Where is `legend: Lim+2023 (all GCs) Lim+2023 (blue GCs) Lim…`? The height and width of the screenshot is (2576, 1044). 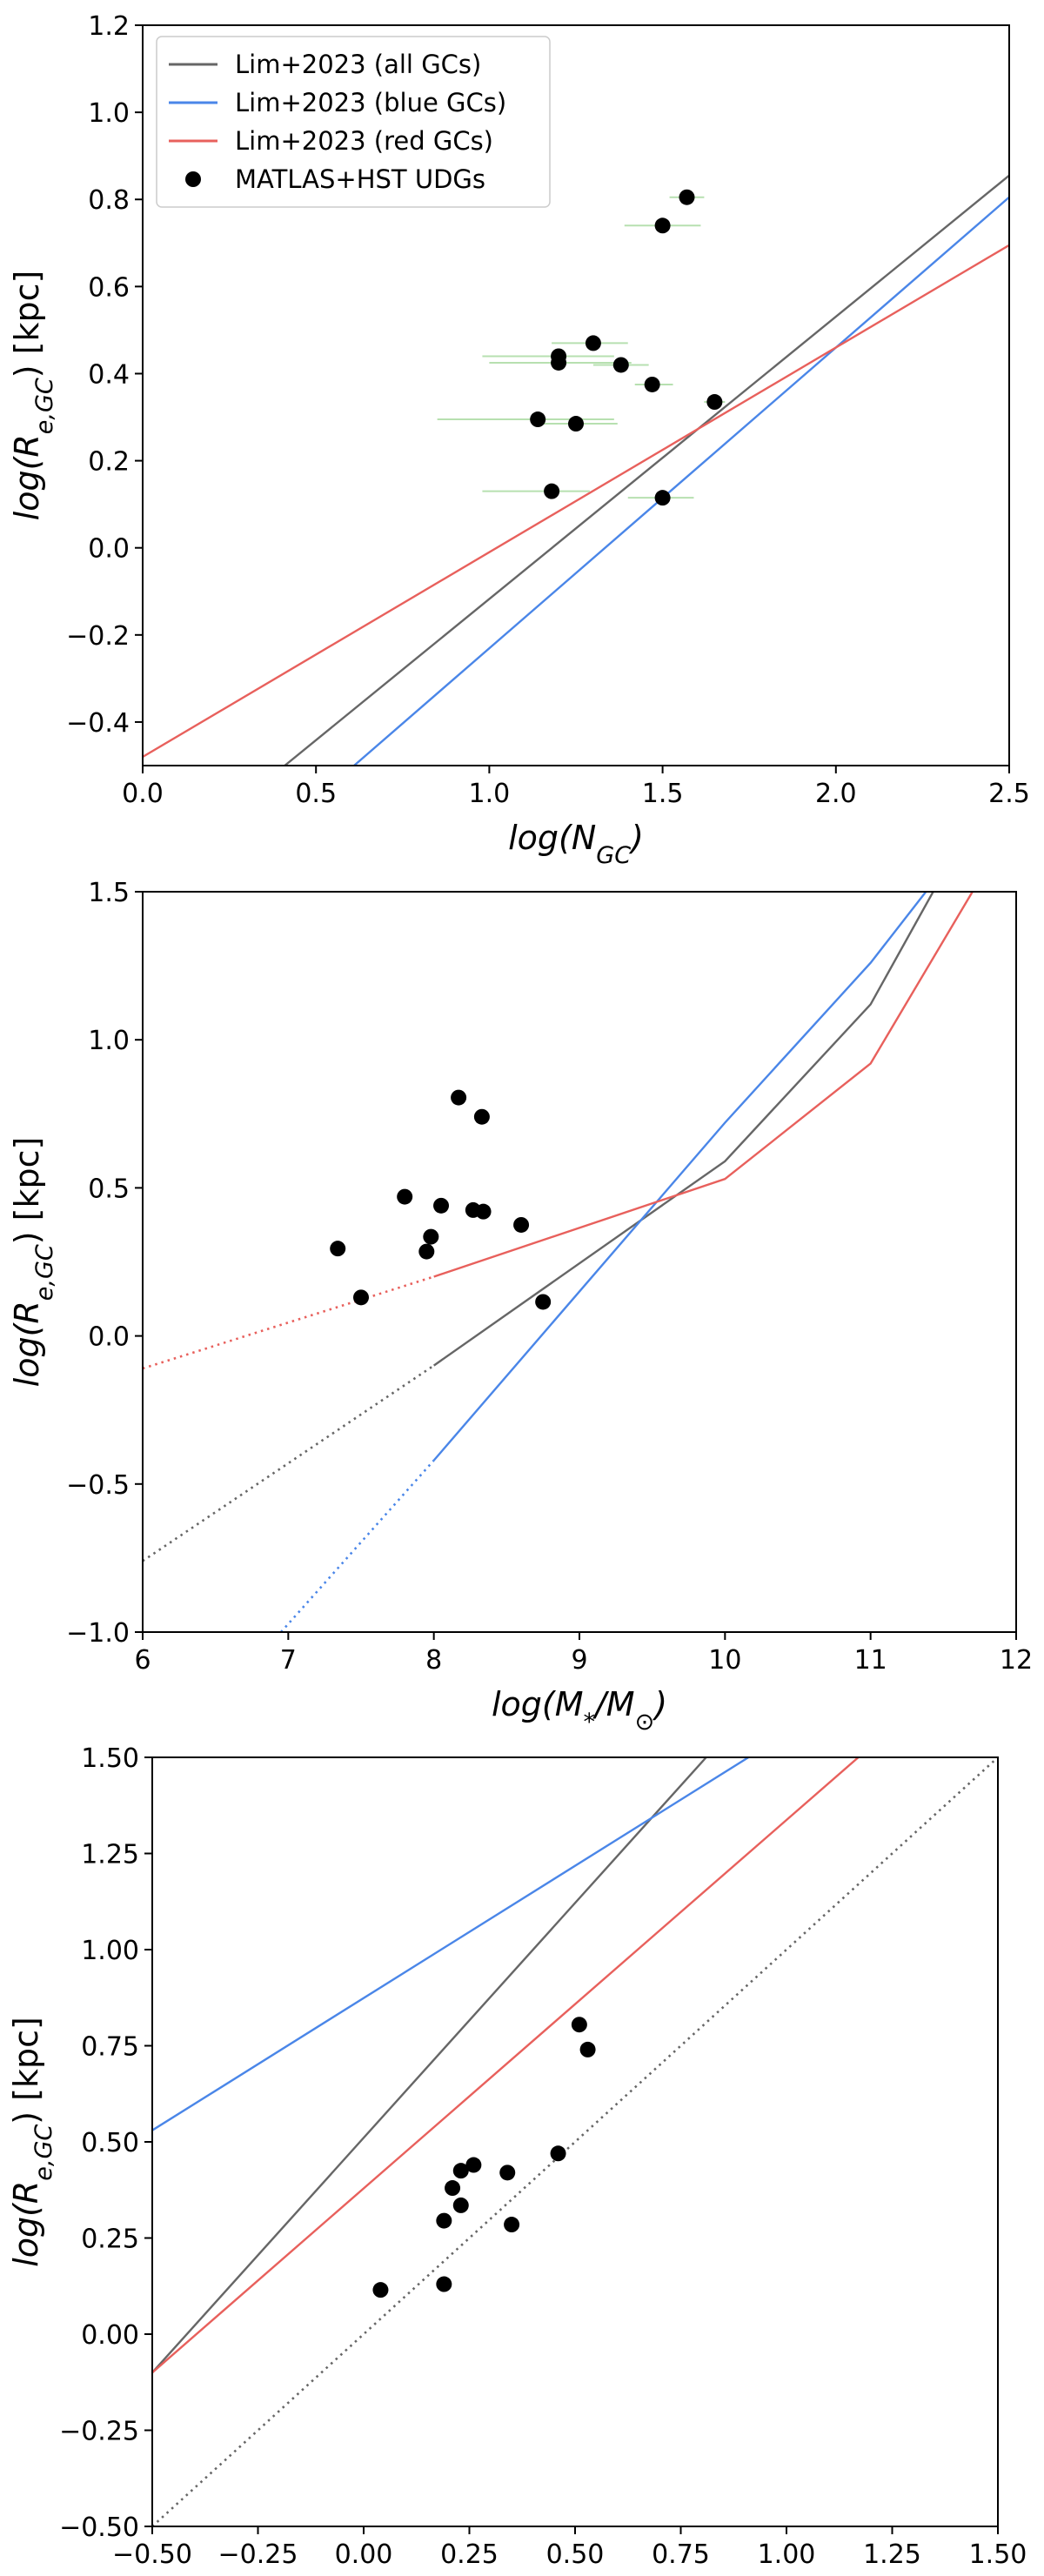 legend: Lim+2023 (all GCs) Lim+2023 (blue GCs) Lim… is located at coordinates (353, 122).